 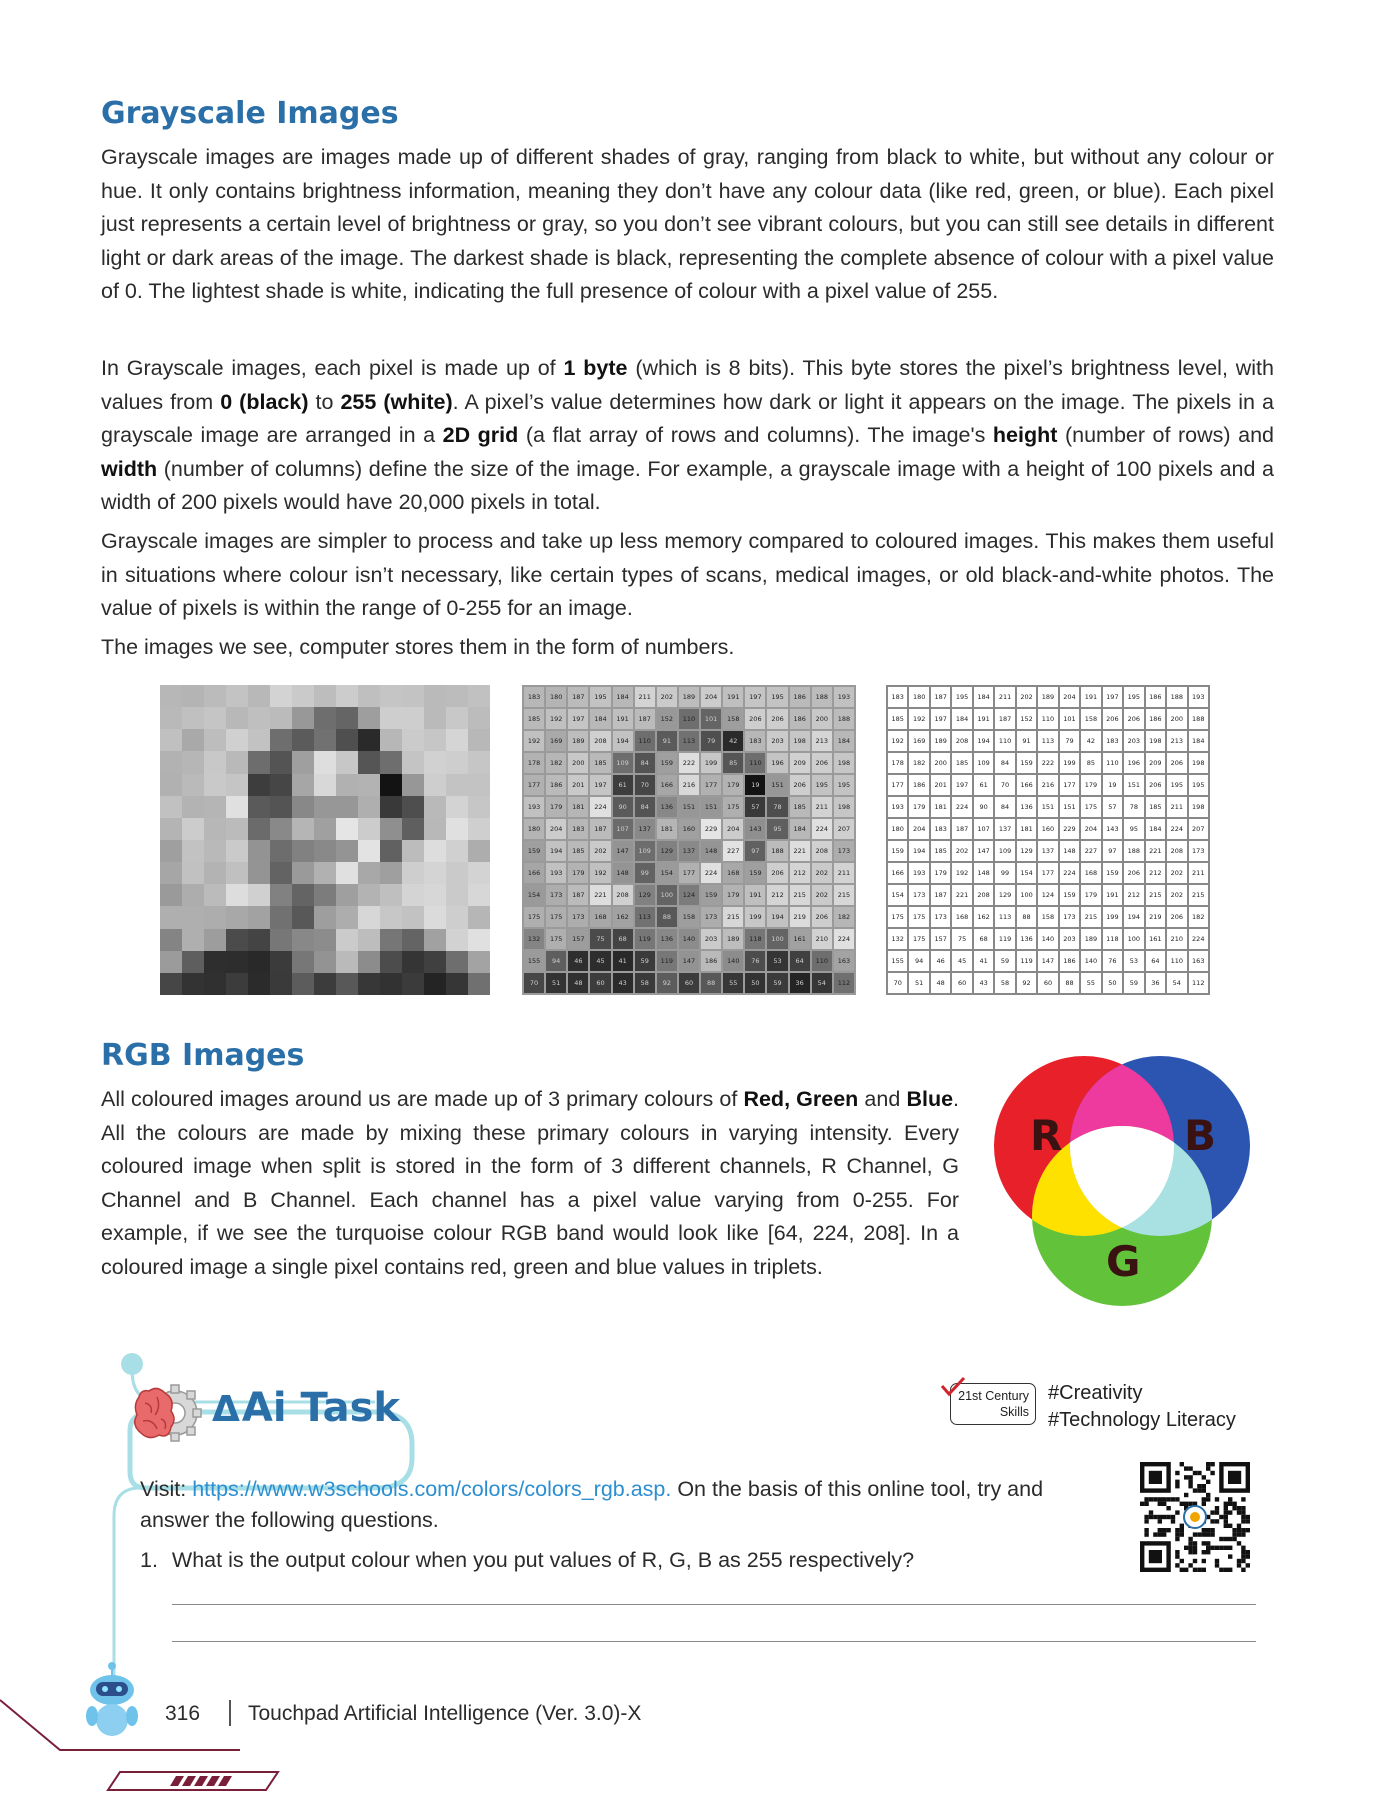 I want to click on shaded-pixel-cell: 191, so click(x=622, y=719).